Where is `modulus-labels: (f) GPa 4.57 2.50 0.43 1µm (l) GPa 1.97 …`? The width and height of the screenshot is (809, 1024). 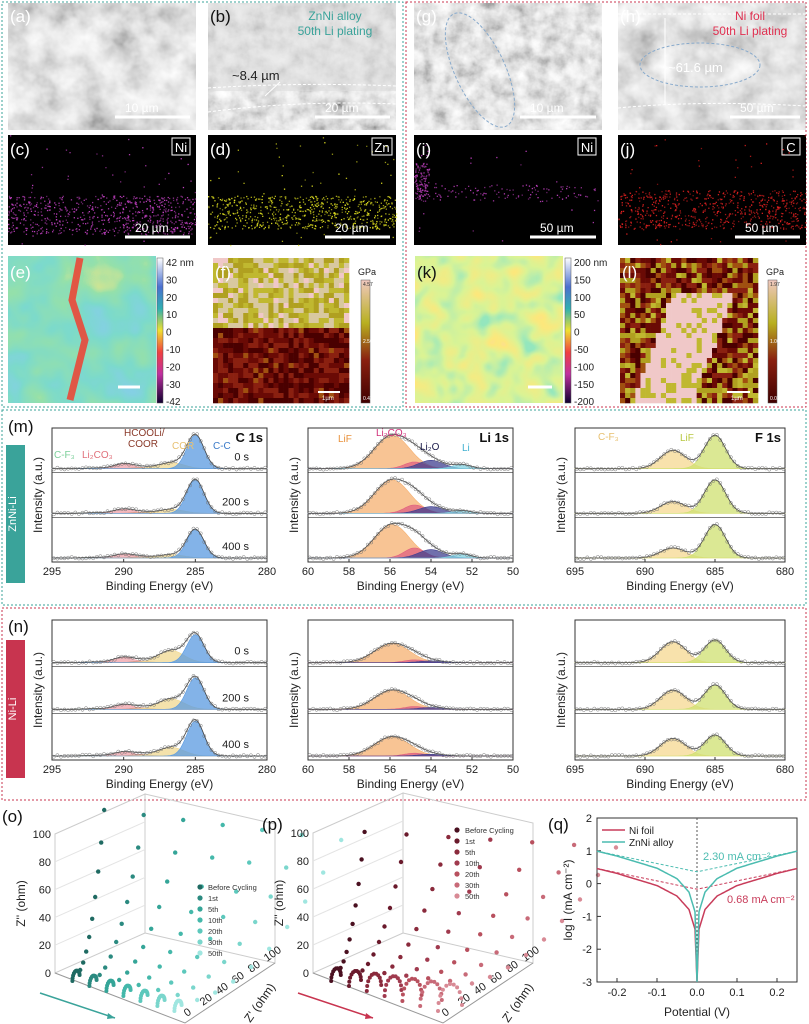 modulus-labels: (f) GPa 4.57 2.50 0.43 1µm (l) GPa 1.97 … is located at coordinates (499, 333).